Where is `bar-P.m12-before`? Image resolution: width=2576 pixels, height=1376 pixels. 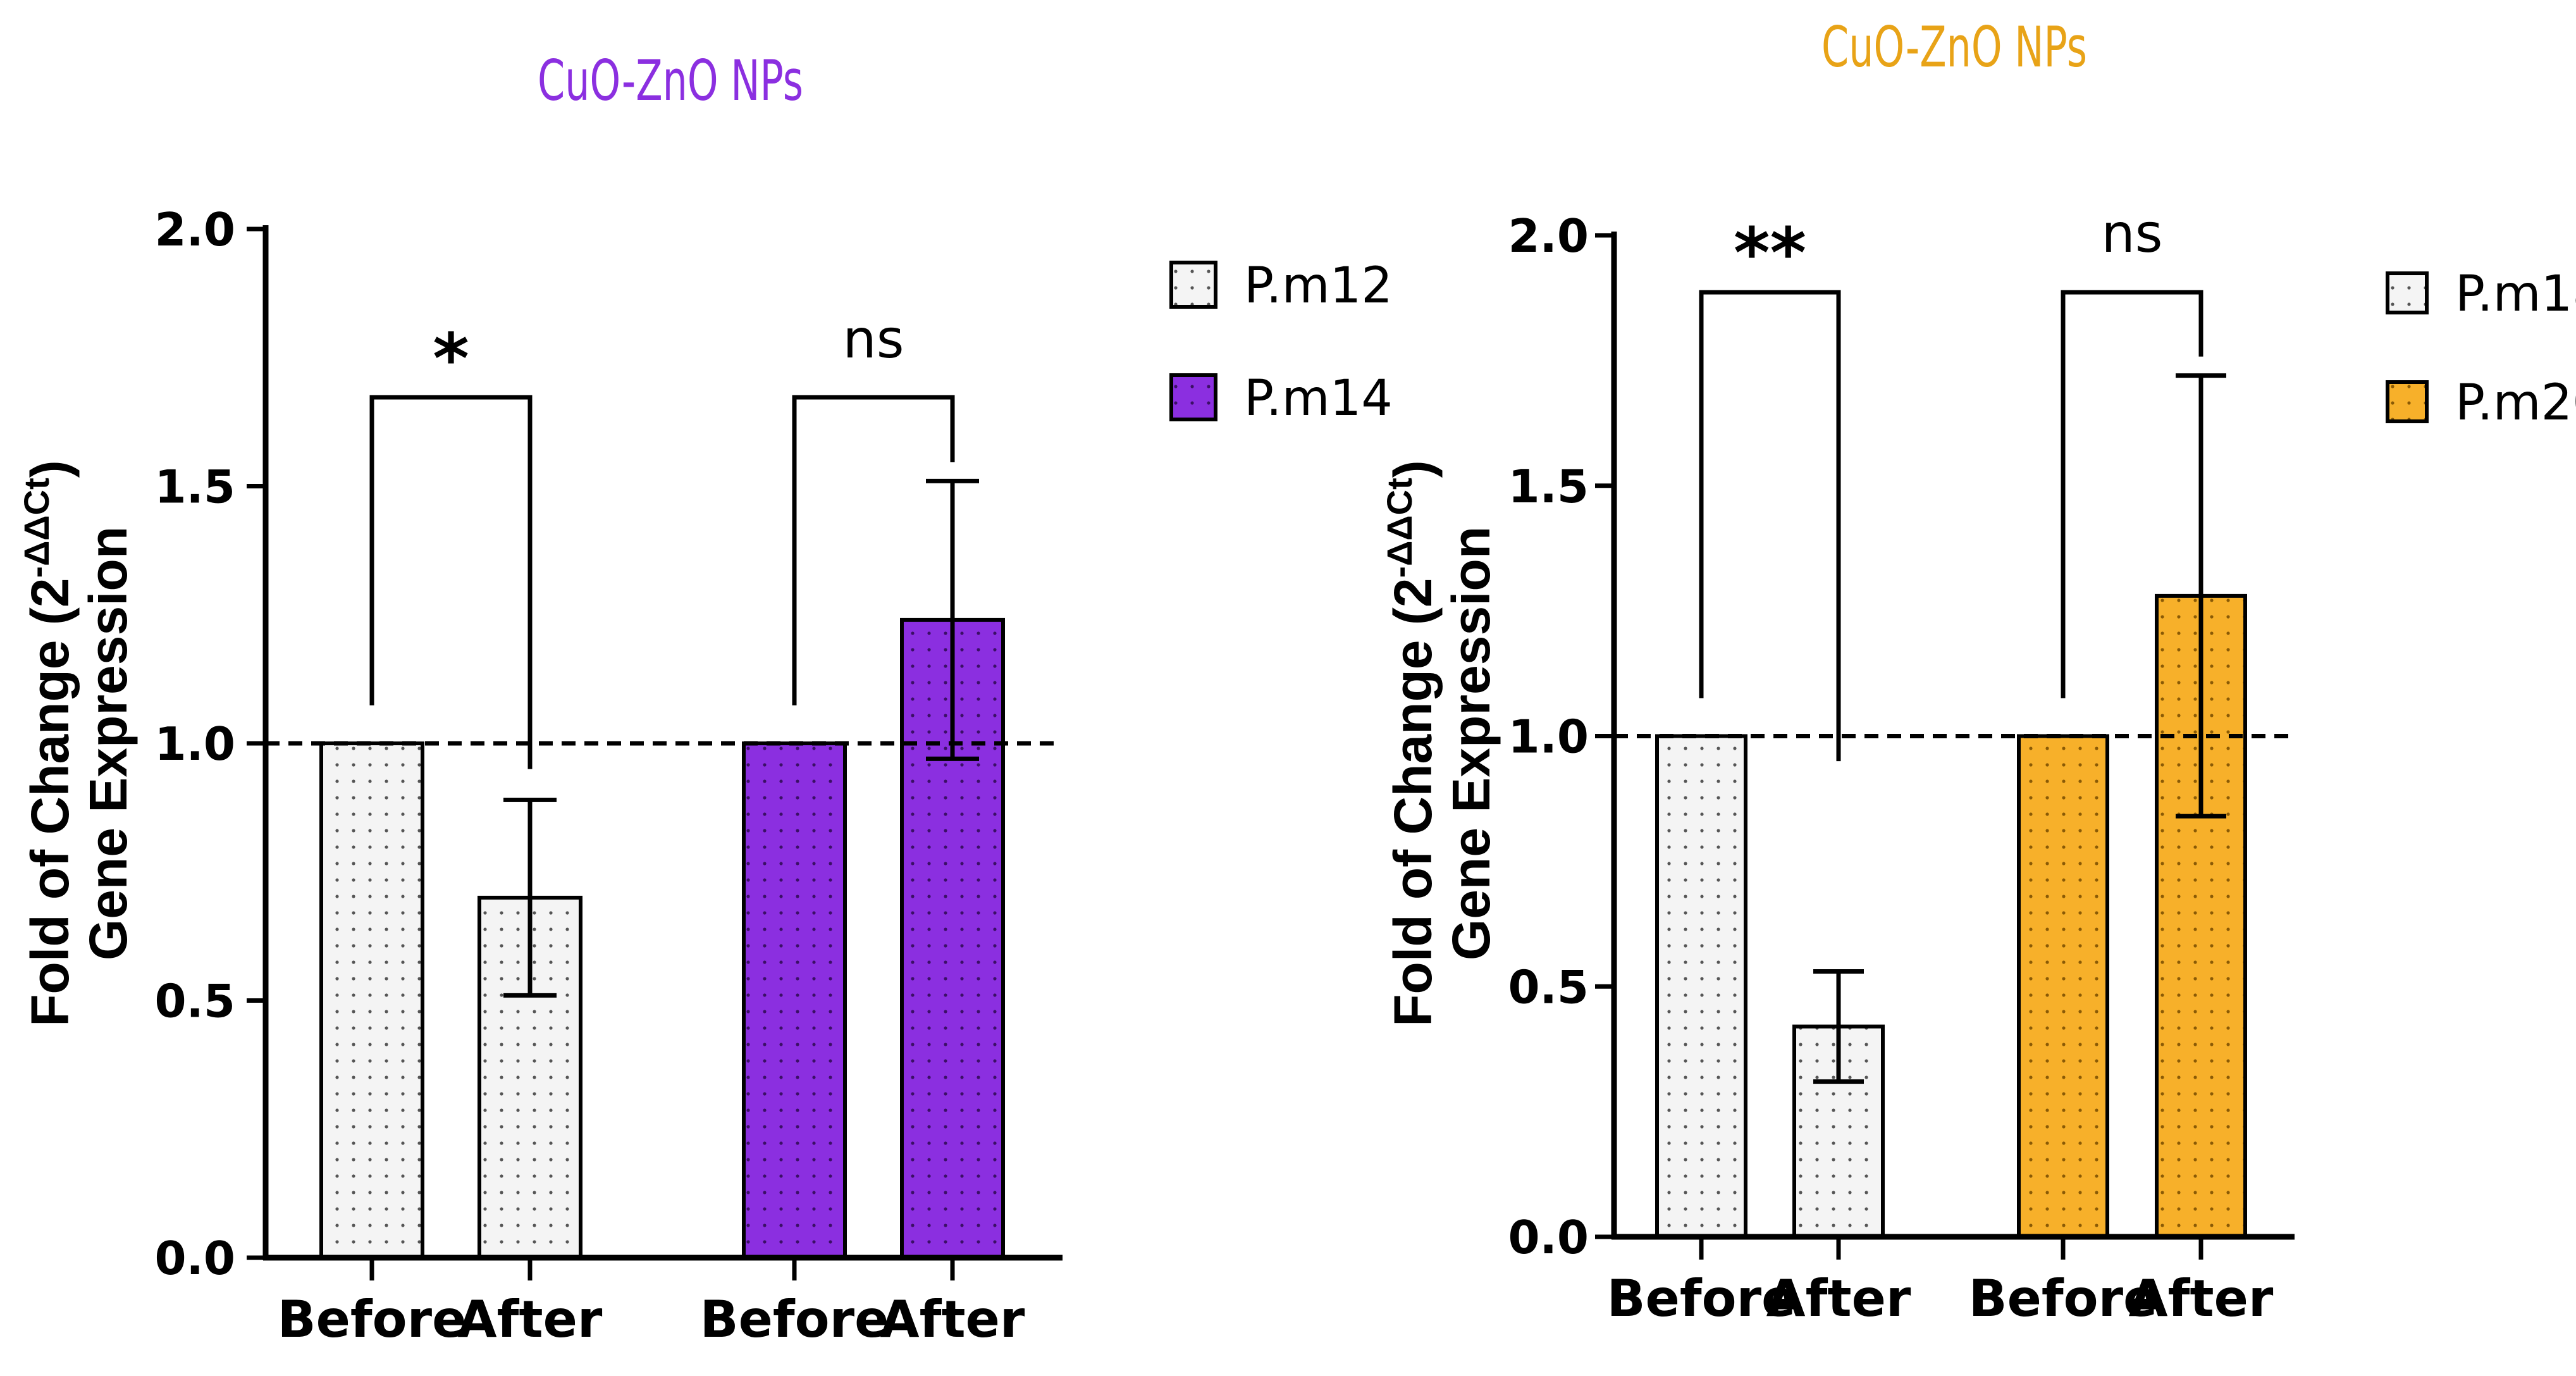 bar-P.m12-before is located at coordinates (371, 1000).